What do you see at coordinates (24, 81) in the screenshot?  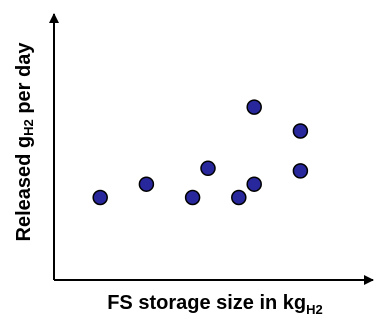 I see `y-axis-label-tail: per day` at bounding box center [24, 81].